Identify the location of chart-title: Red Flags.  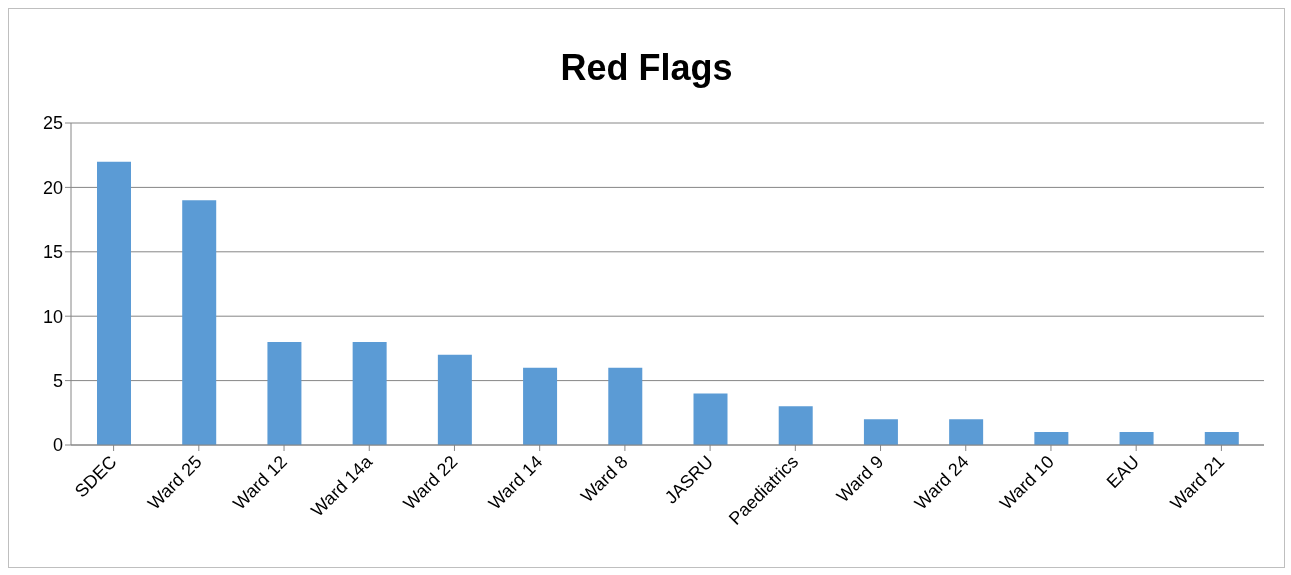
(646, 68).